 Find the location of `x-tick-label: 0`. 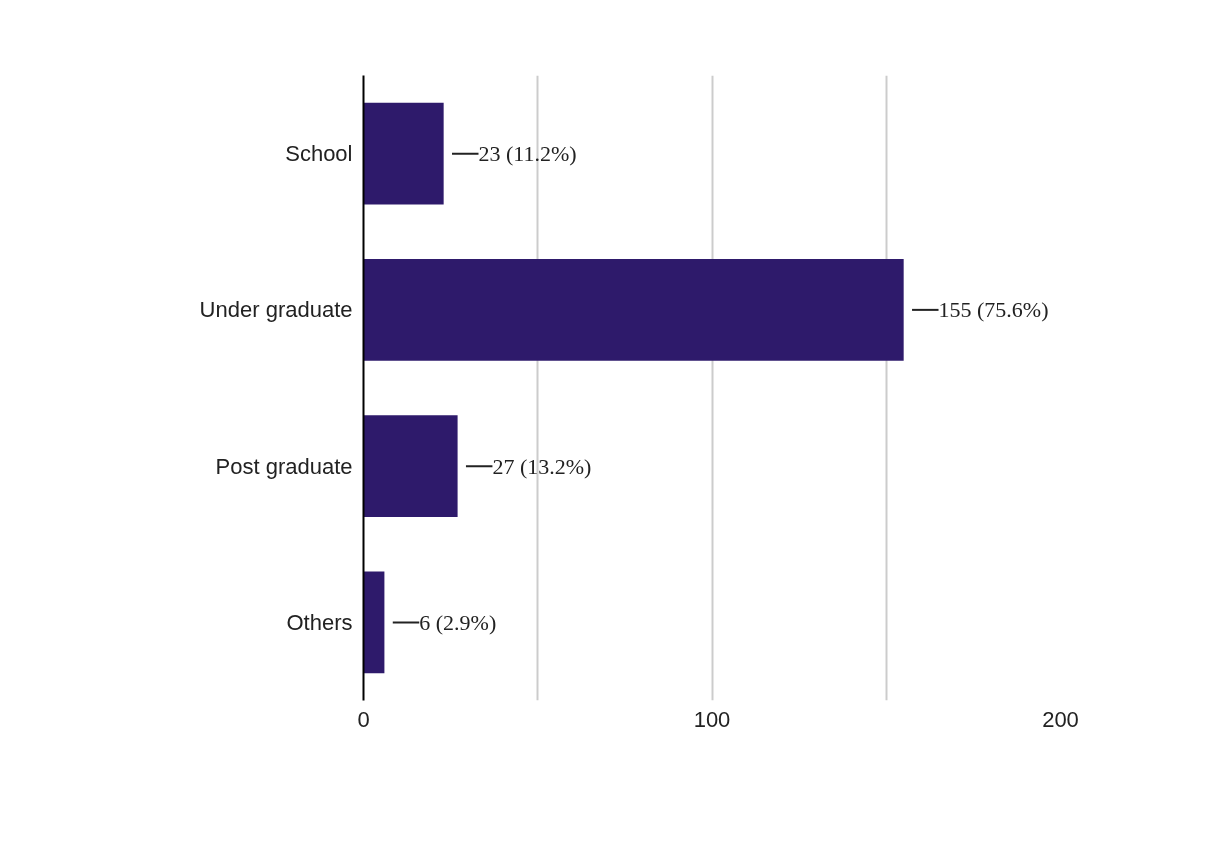

x-tick-label: 0 is located at coordinates (363, 719).